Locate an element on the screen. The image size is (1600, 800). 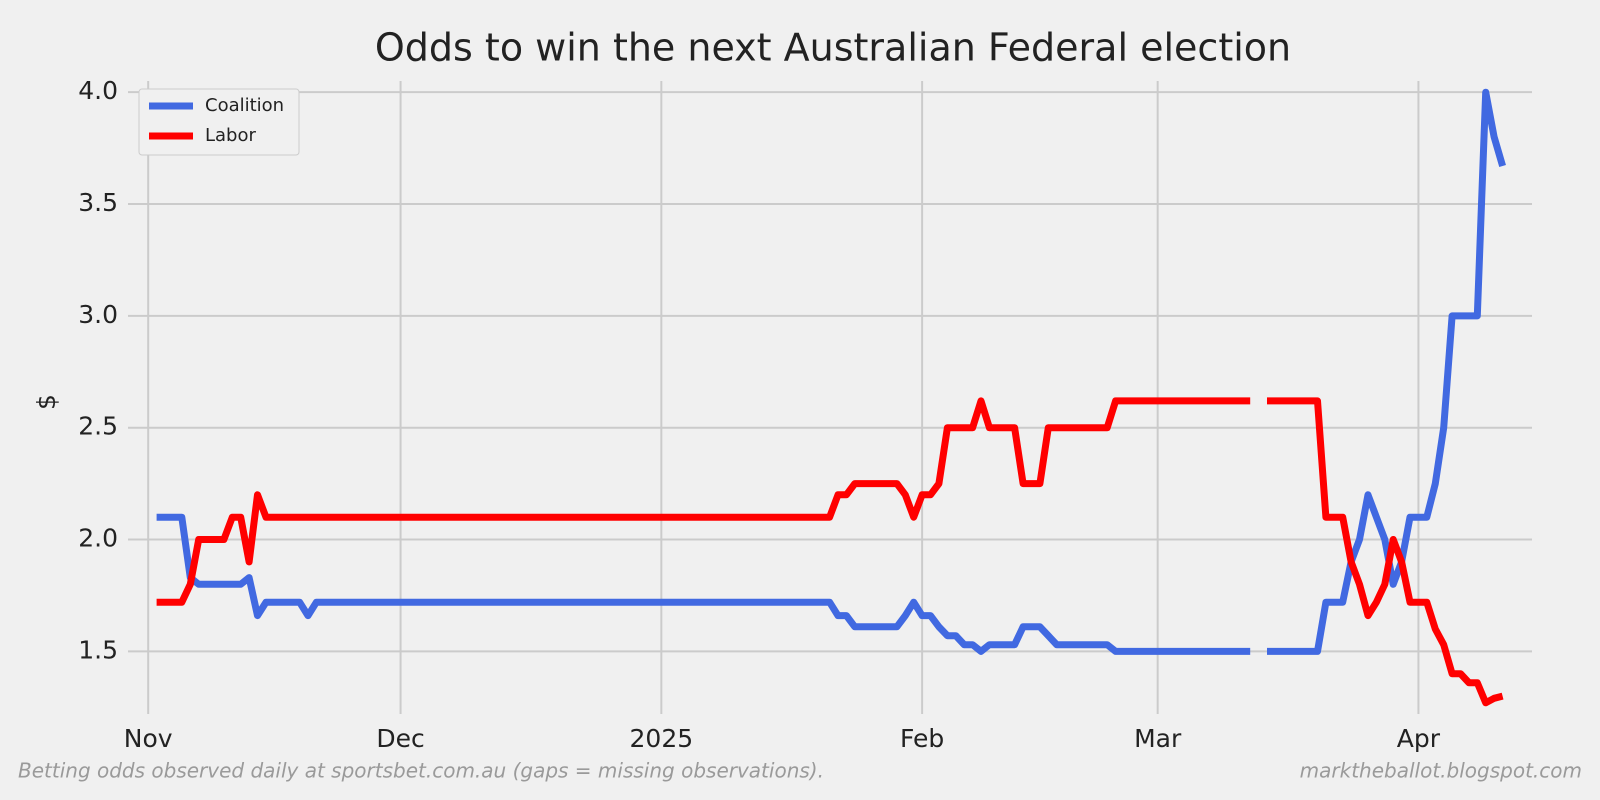
legend-label: Labor is located at coordinates (230, 135).